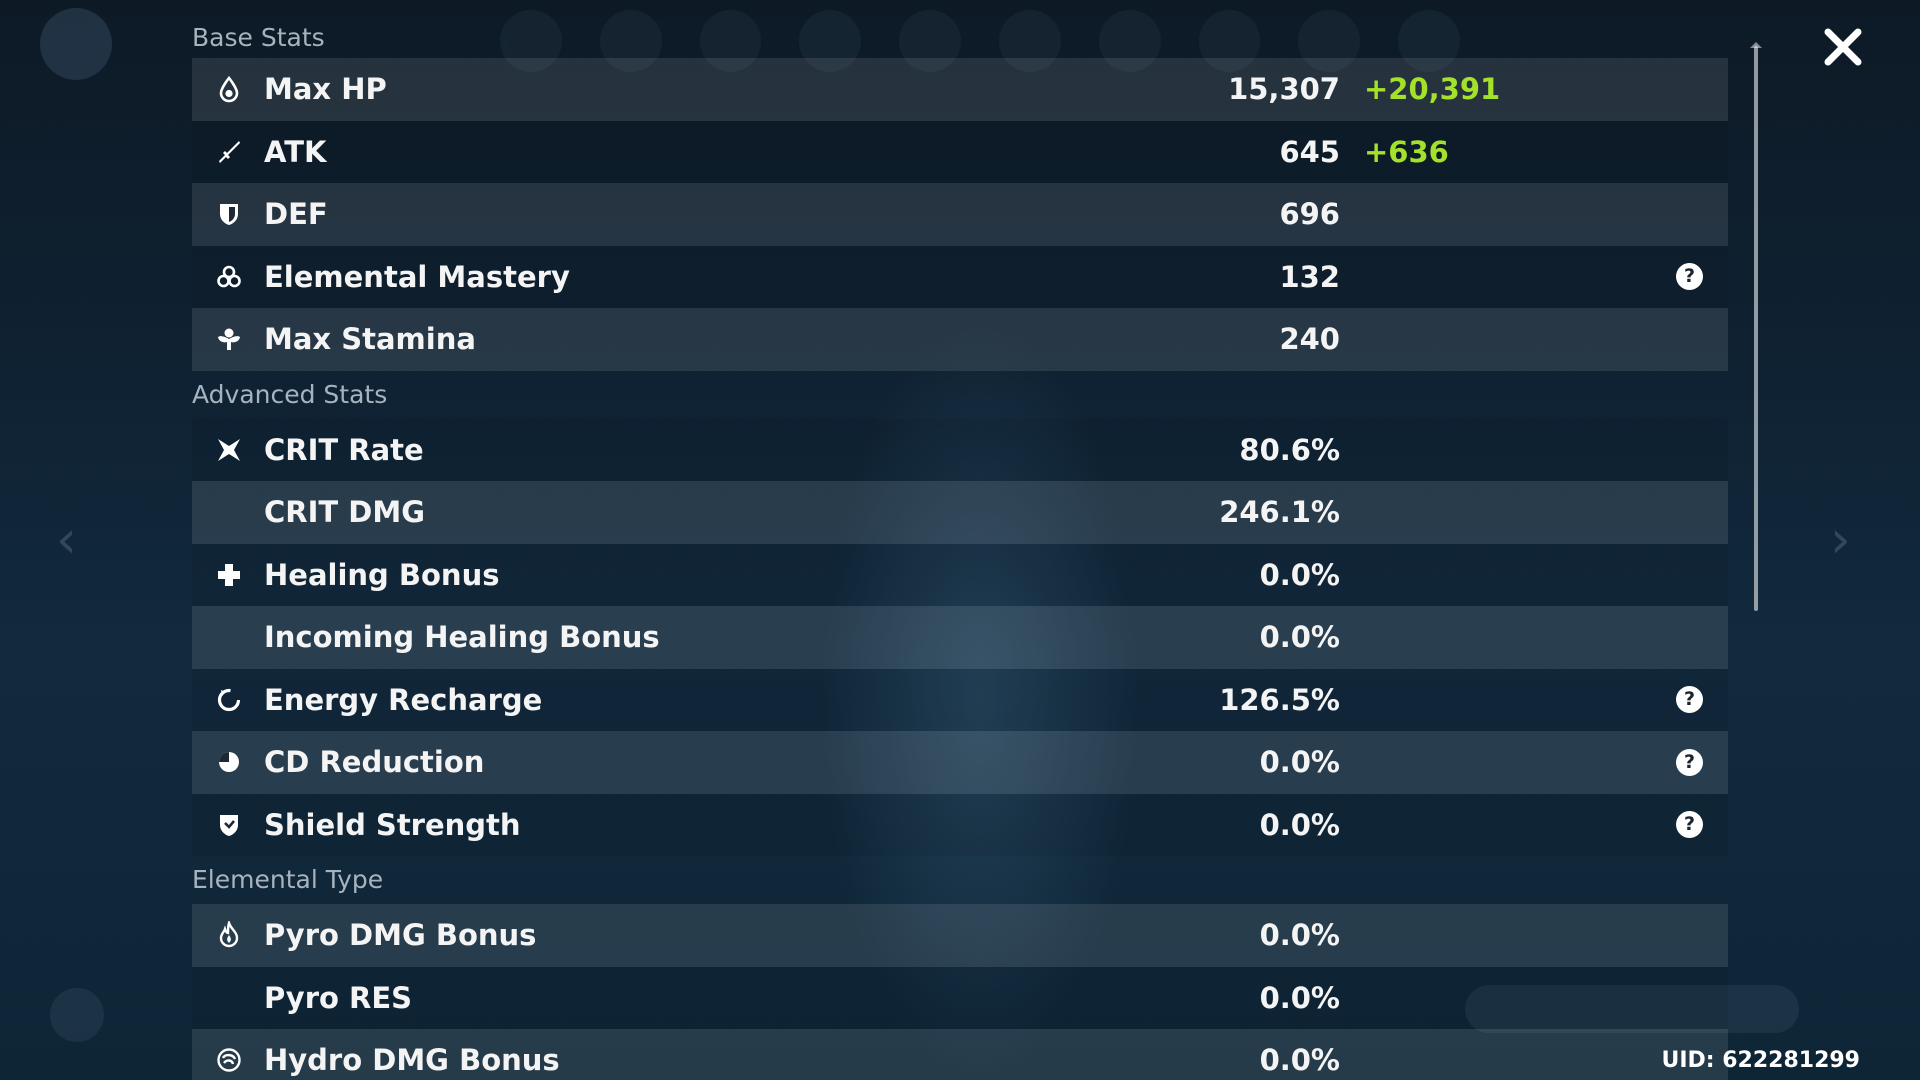 This screenshot has height=1080, width=1920. What do you see at coordinates (374, 762) in the screenshot?
I see `stat-label: CD Reduction` at bounding box center [374, 762].